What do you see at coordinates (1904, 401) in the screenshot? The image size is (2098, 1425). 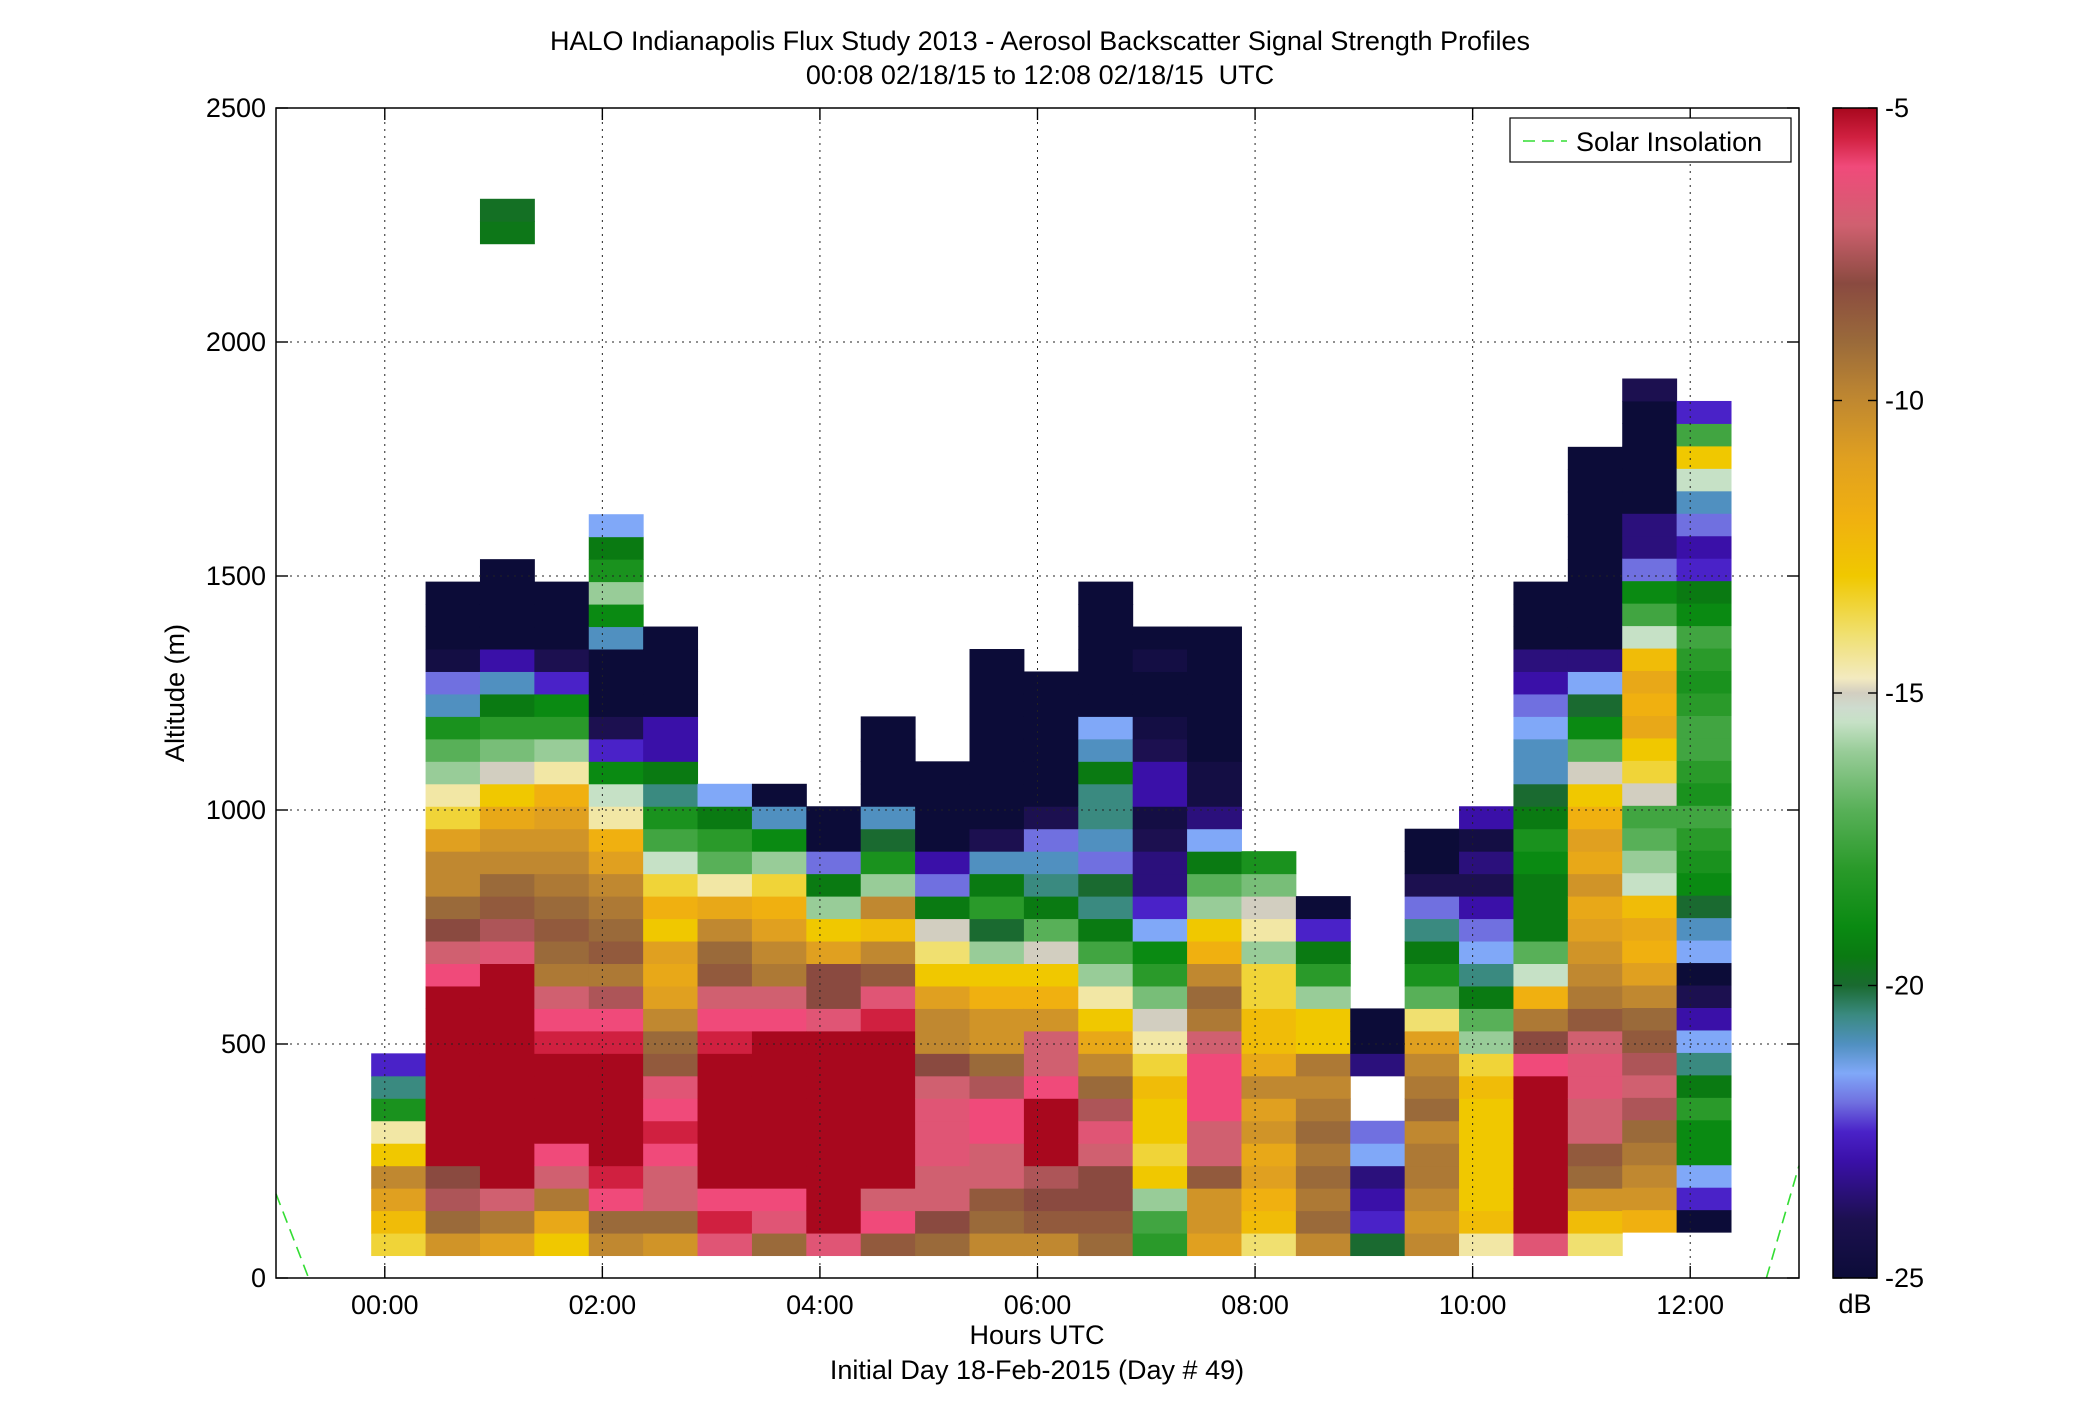 I see `colorbar-tick-label: -10` at bounding box center [1904, 401].